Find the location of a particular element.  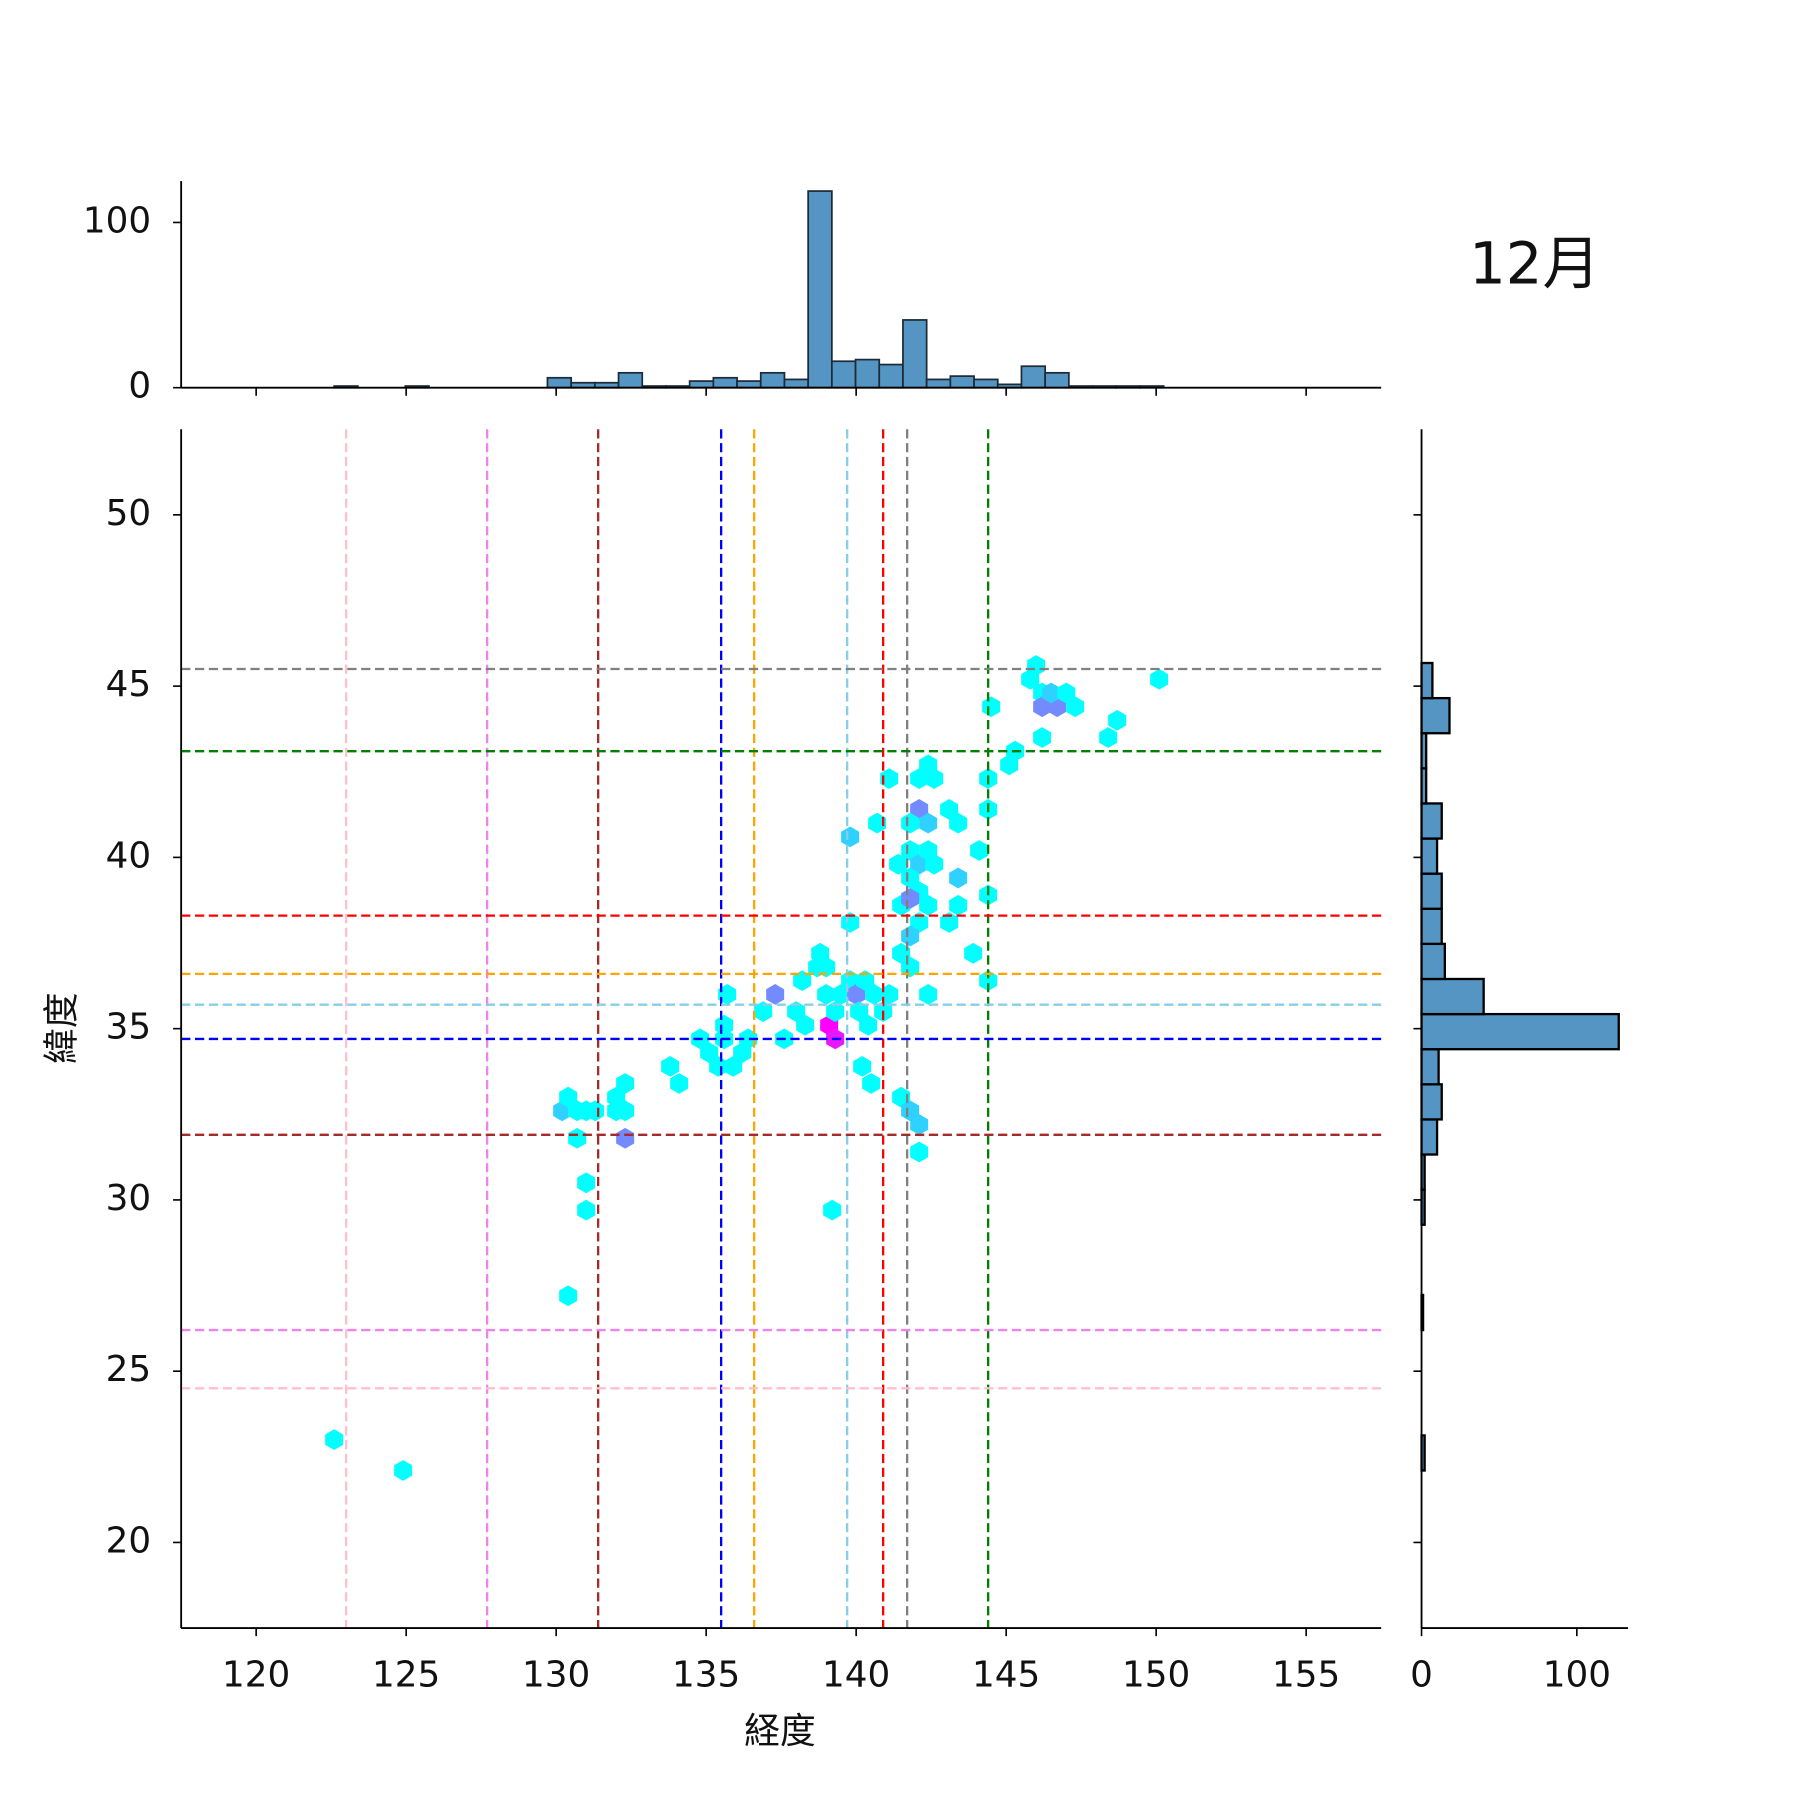

x-tick-label: 130 is located at coordinates (556, 1675).